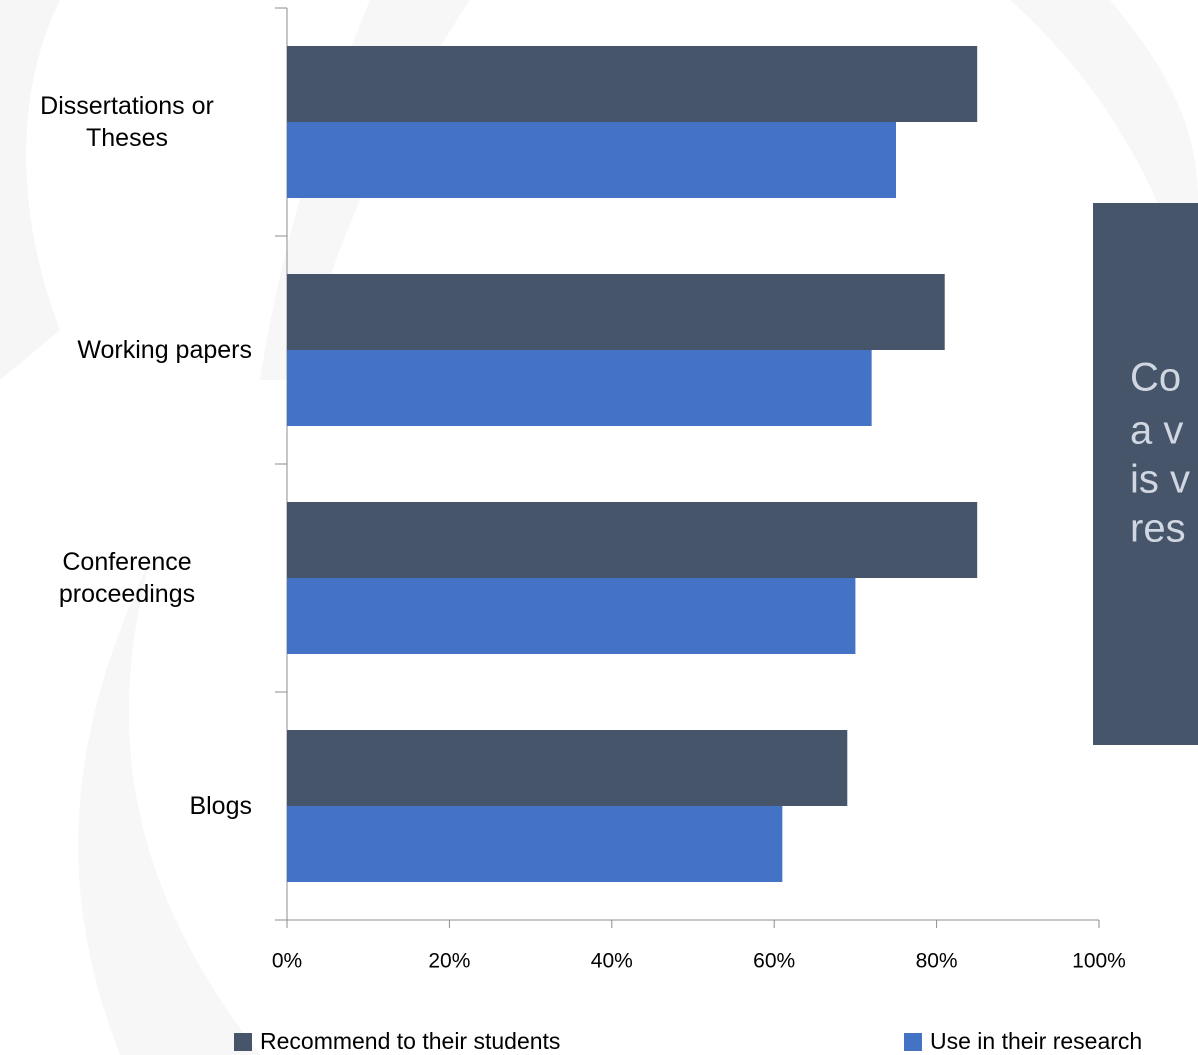 The width and height of the screenshot is (1198, 1055). I want to click on x-tick-label: 80%, so click(937, 961).